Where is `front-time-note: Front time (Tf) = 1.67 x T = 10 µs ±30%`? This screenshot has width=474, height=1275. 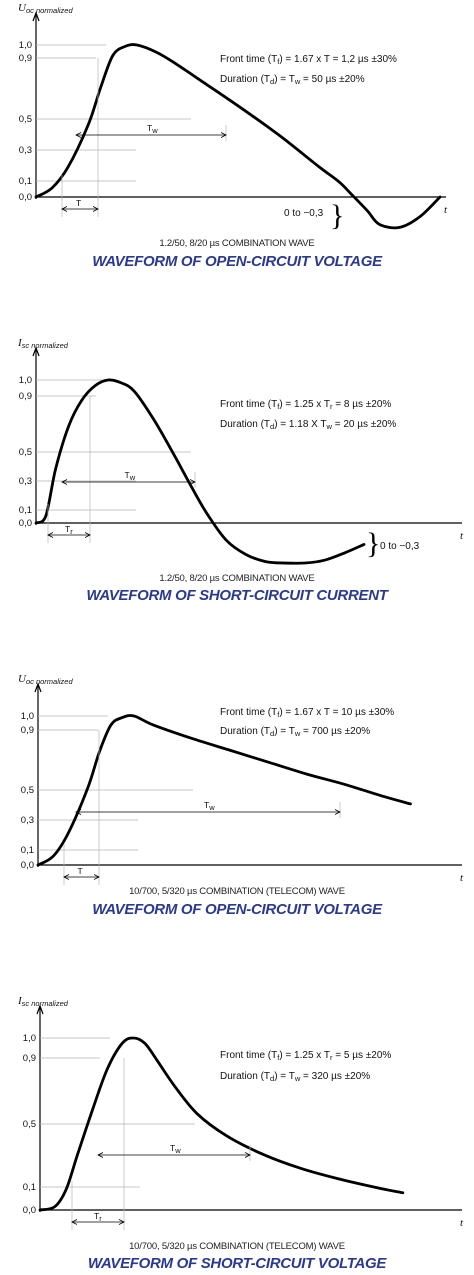
front-time-note: Front time (Tf) = 1.67 x T = 10 µs ±30% is located at coordinates (307, 713).